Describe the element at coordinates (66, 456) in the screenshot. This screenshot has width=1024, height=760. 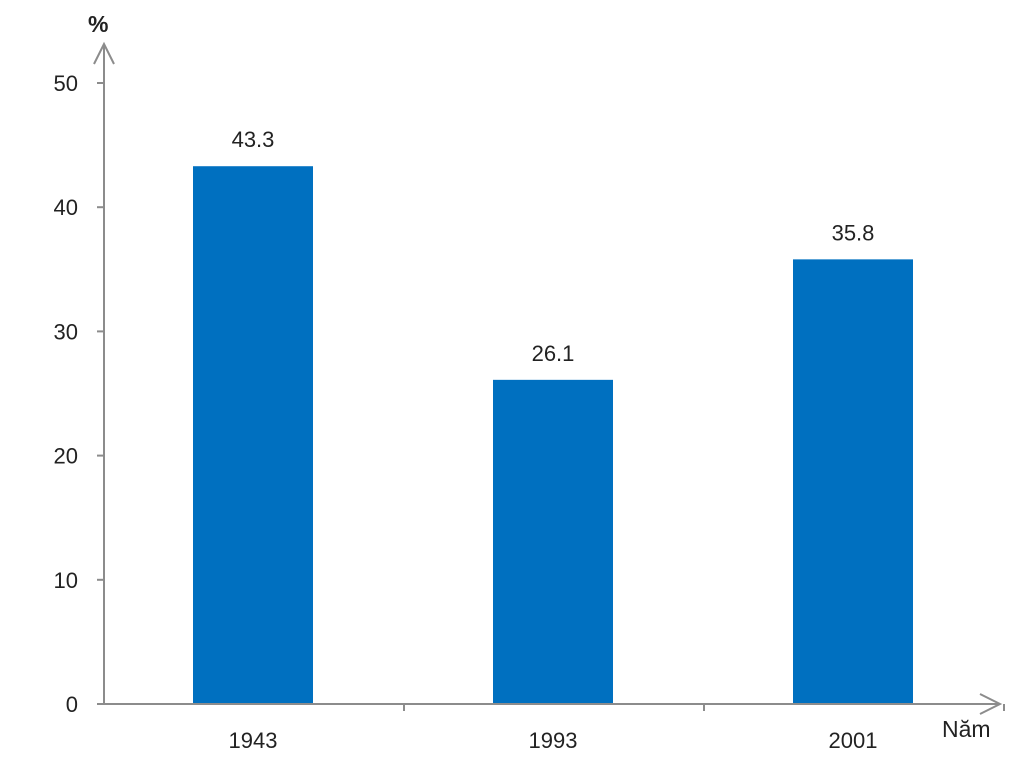
I see `y-tick-label: 20` at that location.